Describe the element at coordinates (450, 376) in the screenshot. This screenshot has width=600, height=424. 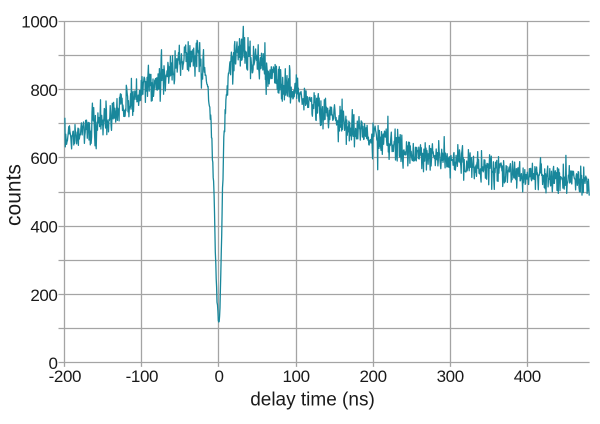
I see `svg-text: 300` at that location.